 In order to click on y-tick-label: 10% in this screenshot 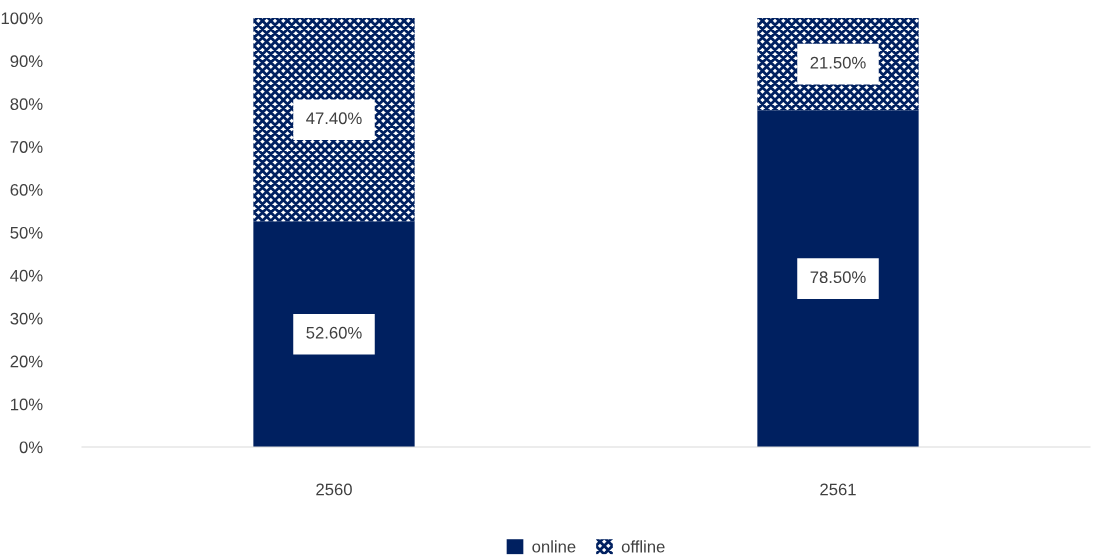, I will do `click(27, 404)`.